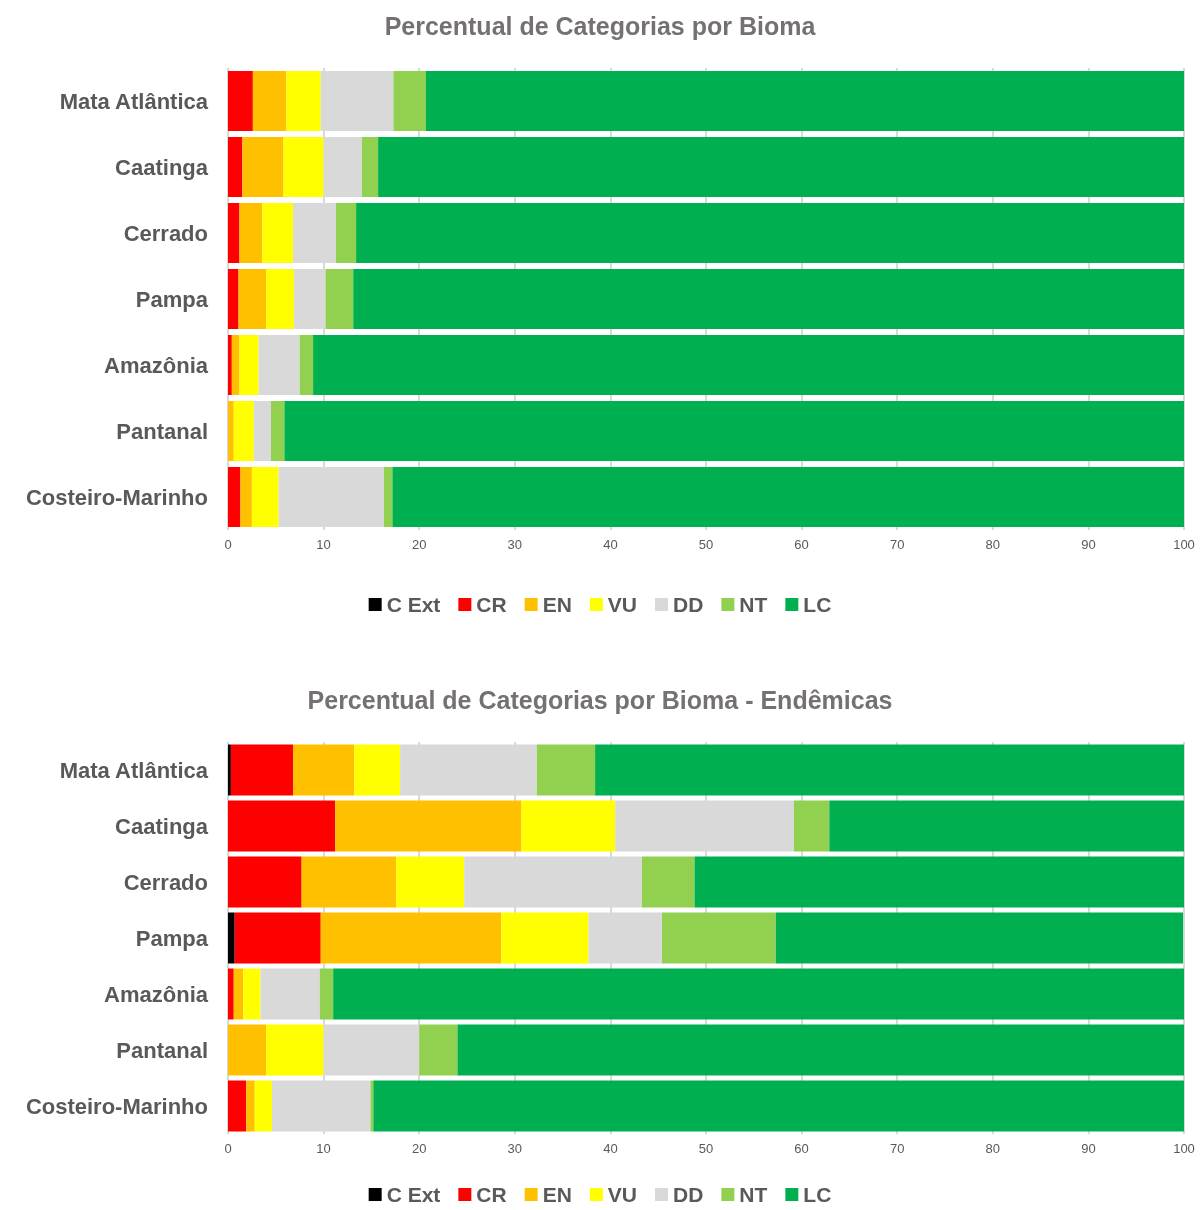 The width and height of the screenshot is (1200, 1210). I want to click on x-tick-label: 60, so click(801, 1148).